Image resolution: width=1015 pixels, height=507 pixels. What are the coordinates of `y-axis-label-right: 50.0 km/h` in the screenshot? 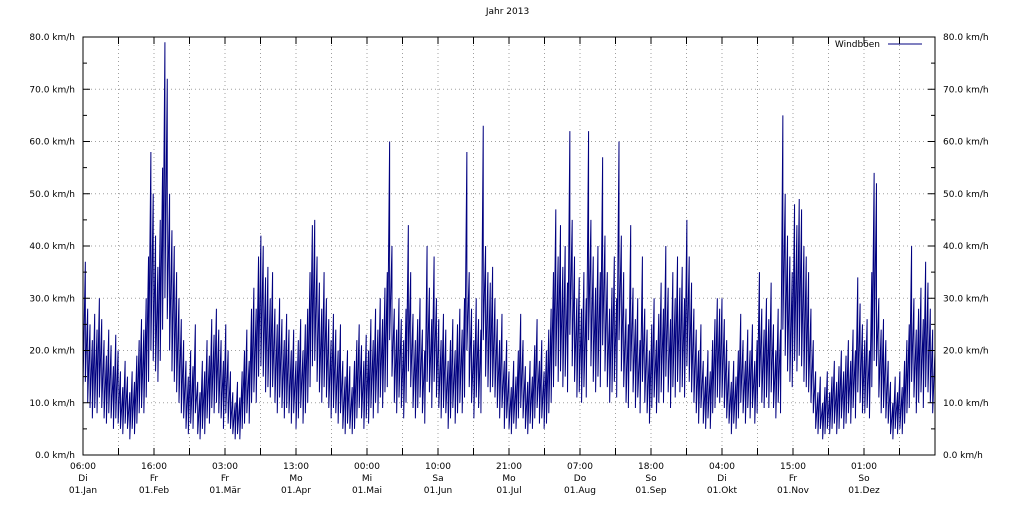 It's located at (966, 195).